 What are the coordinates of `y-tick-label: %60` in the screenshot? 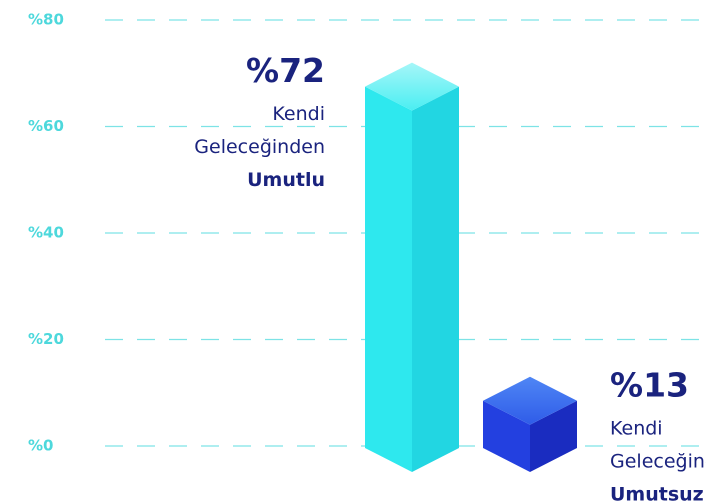 It's located at (46, 126).